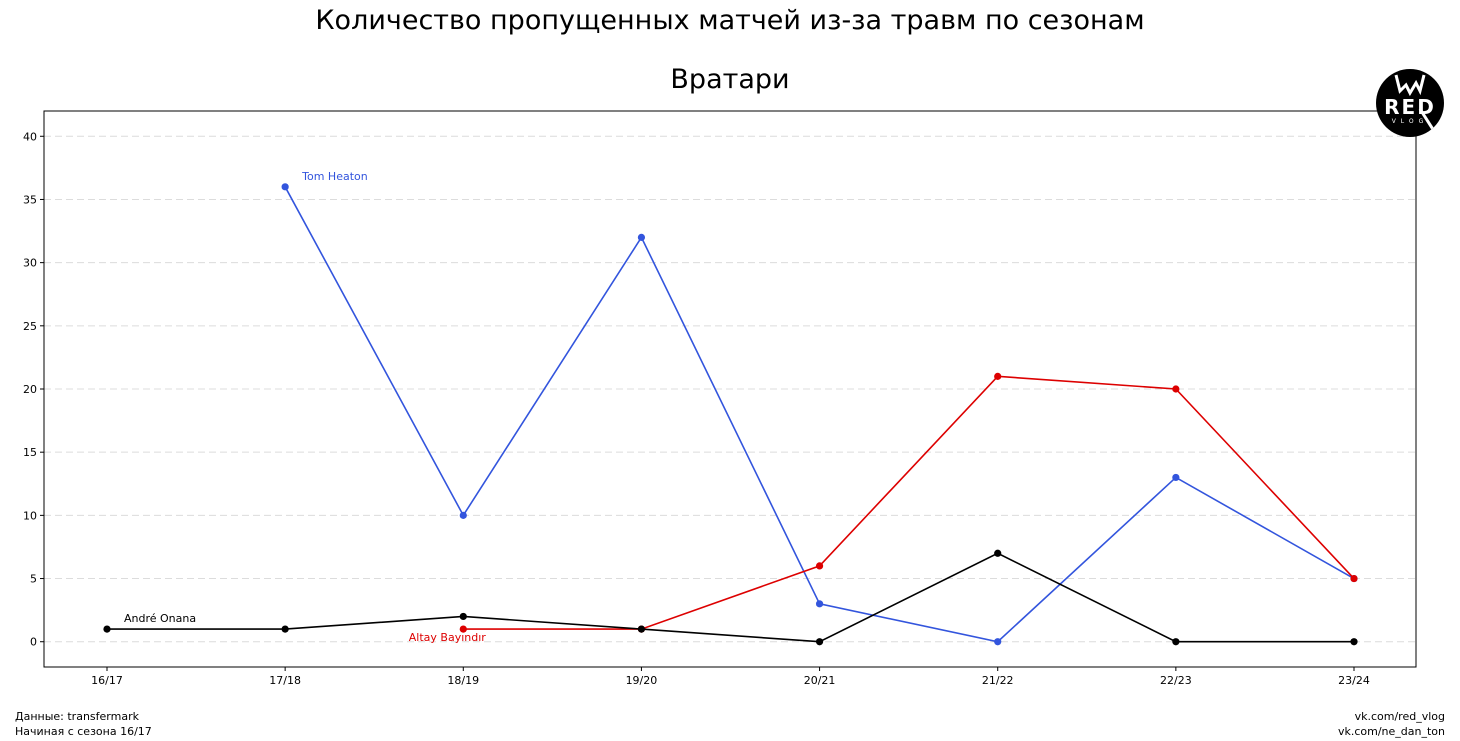  Describe the element at coordinates (1410, 107) in the screenshot. I see `logo-text: RED` at that location.